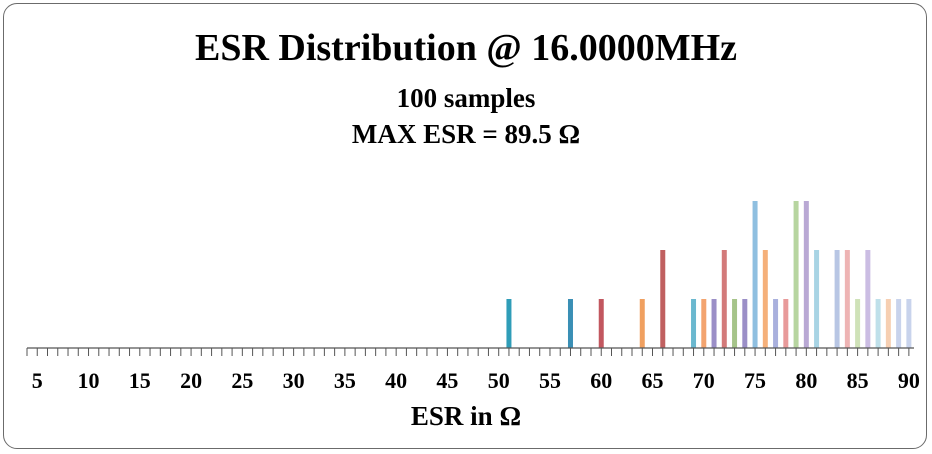 Image resolution: width=932 pixels, height=454 pixels. I want to click on x-tick-label: 65, so click(653, 380).